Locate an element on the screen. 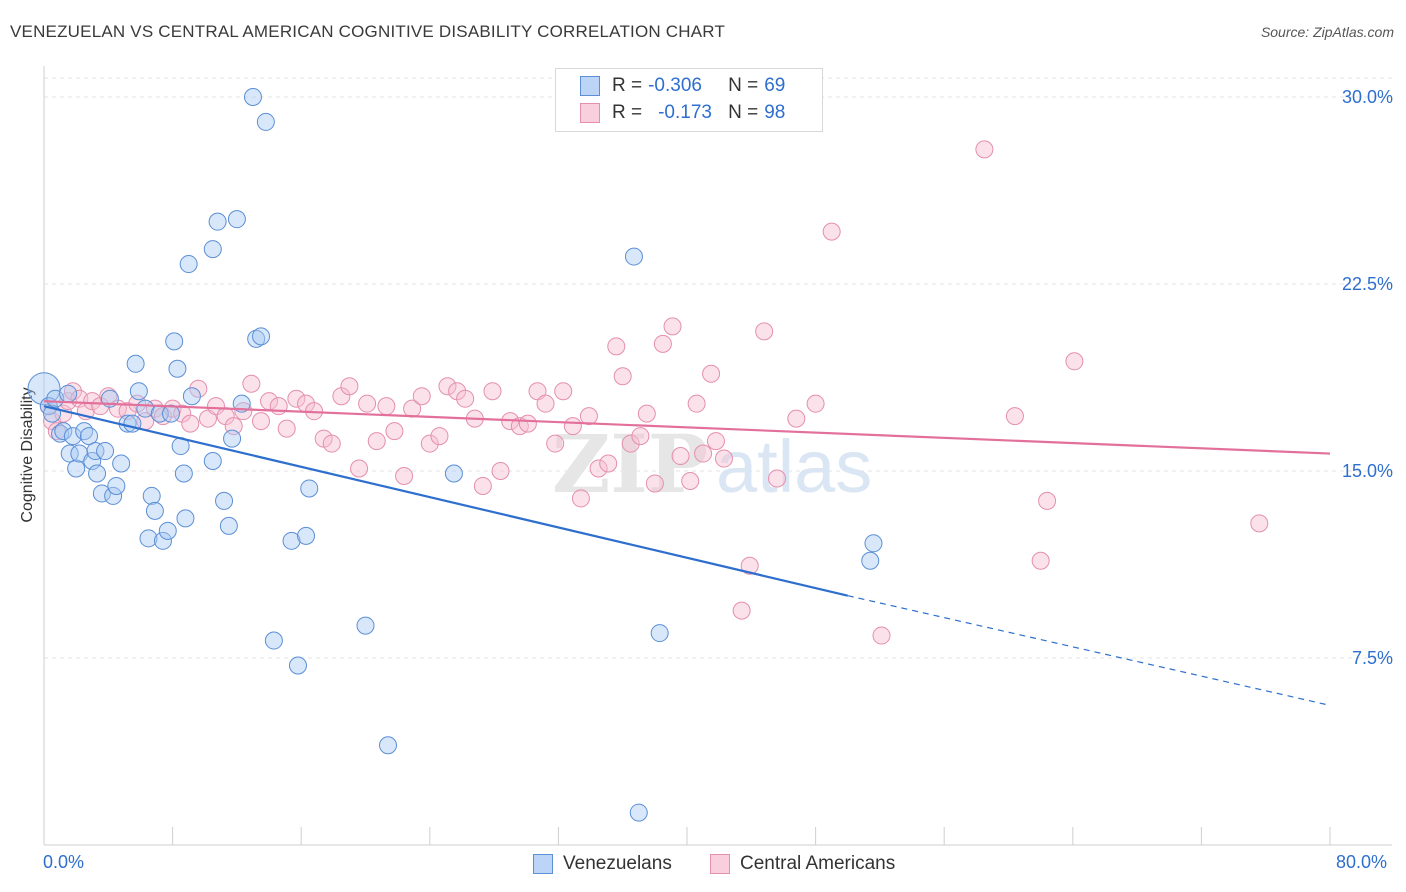  bottom-legend-central-americans: Central Americans is located at coordinates (802, 864).